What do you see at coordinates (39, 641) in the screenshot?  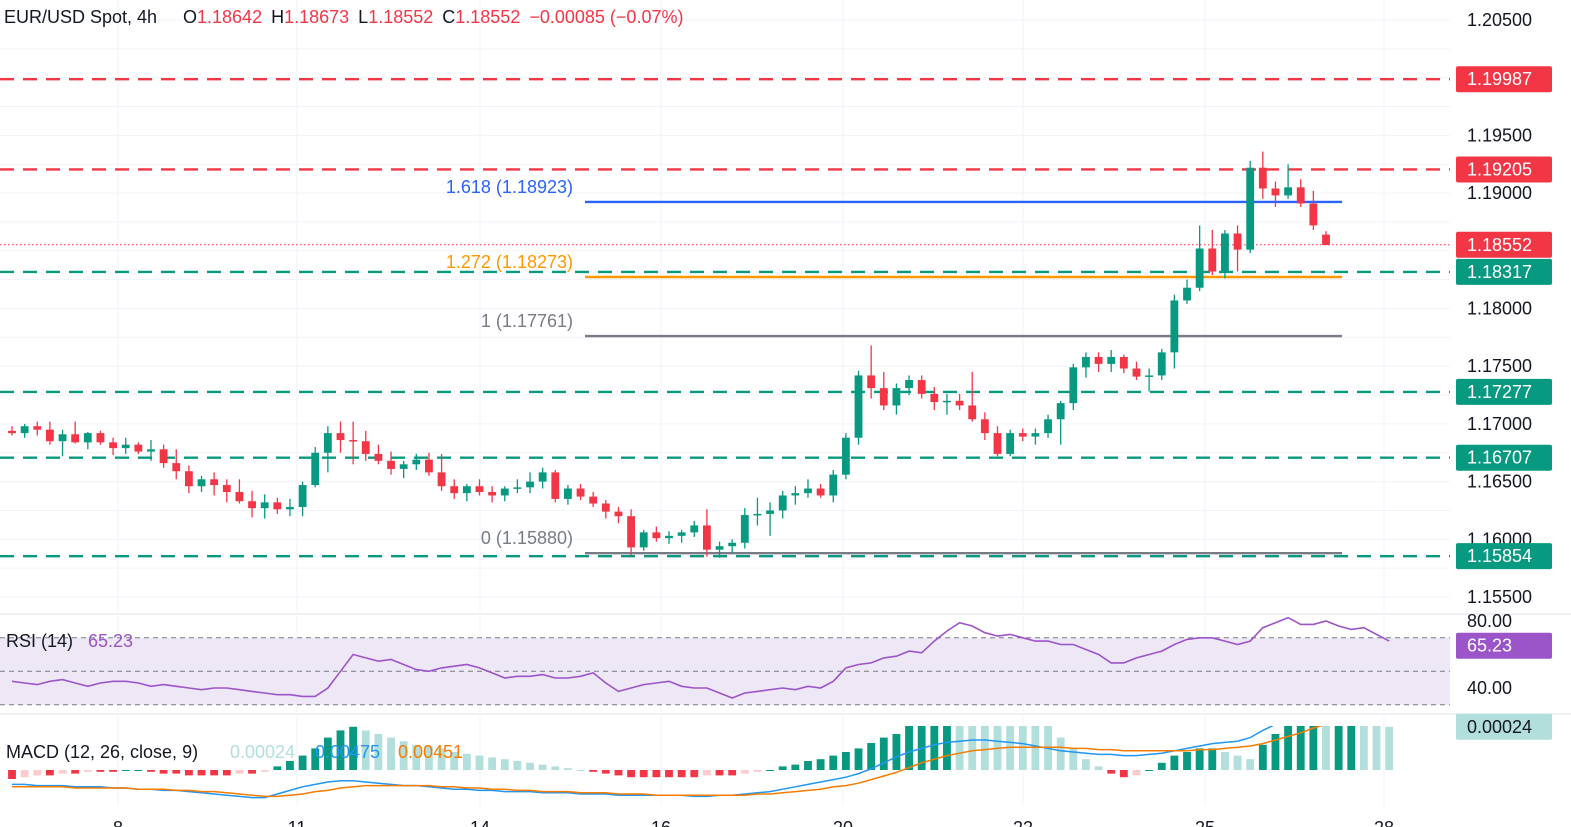 I see `rsi-label: RSI (14)` at bounding box center [39, 641].